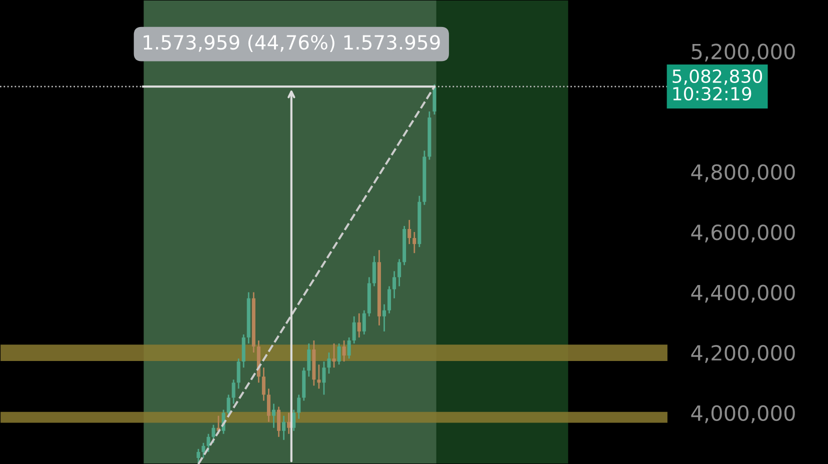 This screenshot has width=828, height=464. I want to click on annotation: 1.573,959 (44,76%) 1.573.959, so click(292, 43).